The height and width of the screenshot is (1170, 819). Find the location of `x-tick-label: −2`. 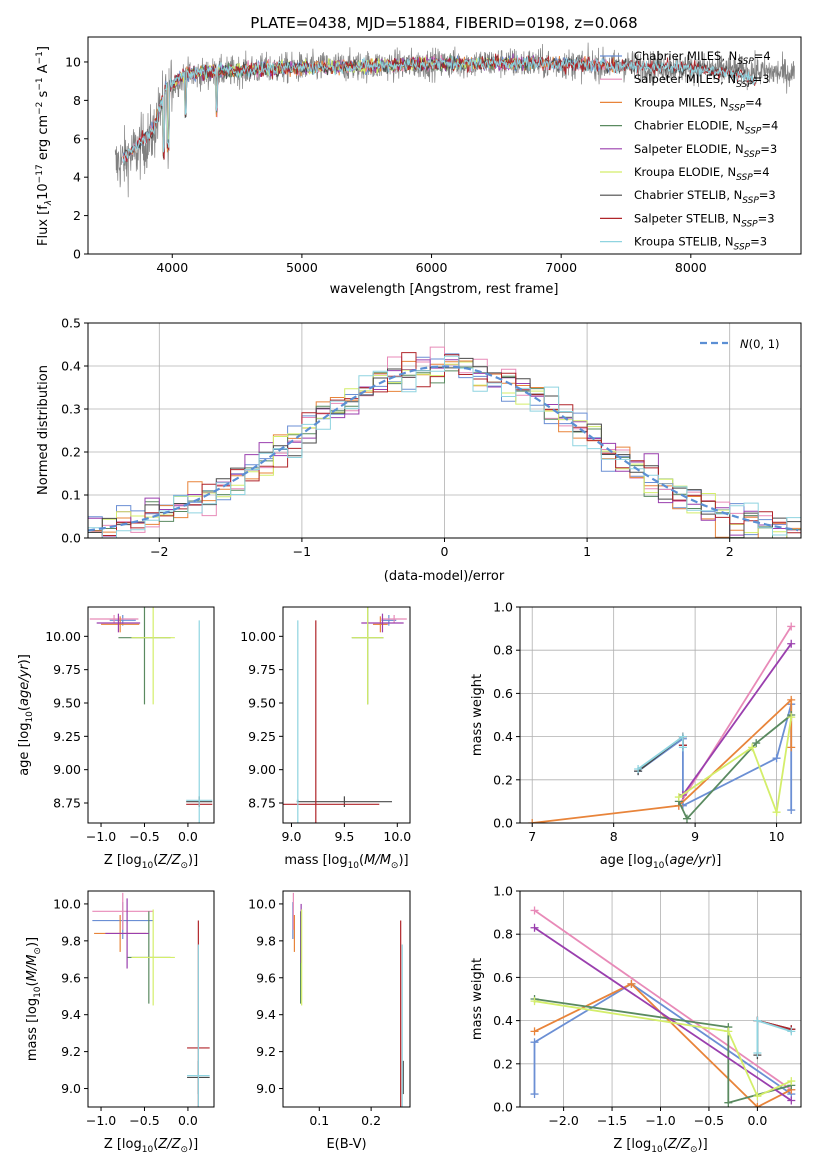

x-tick-label: −2 is located at coordinates (159, 551).